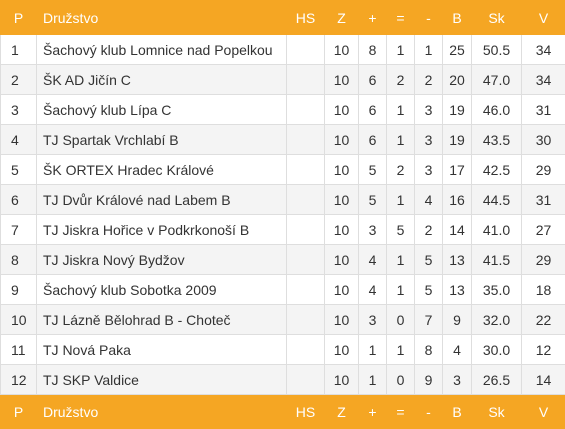  What do you see at coordinates (162, 140) in the screenshot?
I see `cell-team: TJ Spartak Vrchlabí B` at bounding box center [162, 140].